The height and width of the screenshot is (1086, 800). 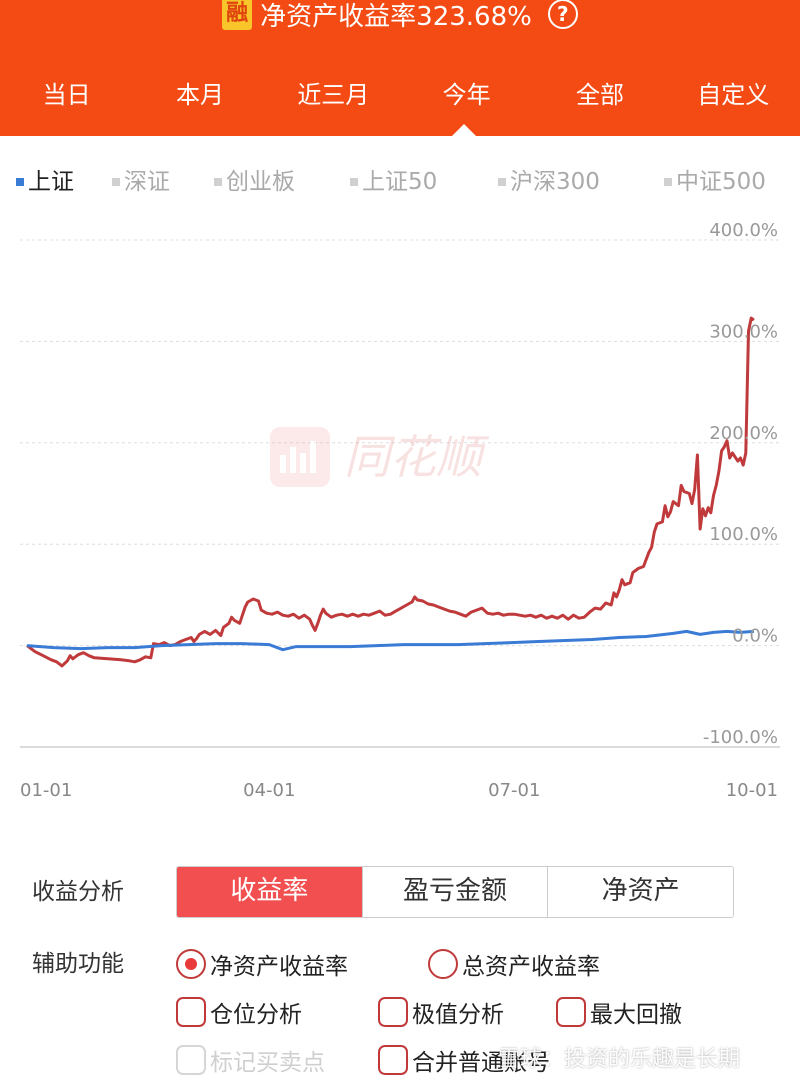 What do you see at coordinates (400, 95) in the screenshot?
I see `period-tabs: 当日 本月 近三月 今年 全部 自定义` at bounding box center [400, 95].